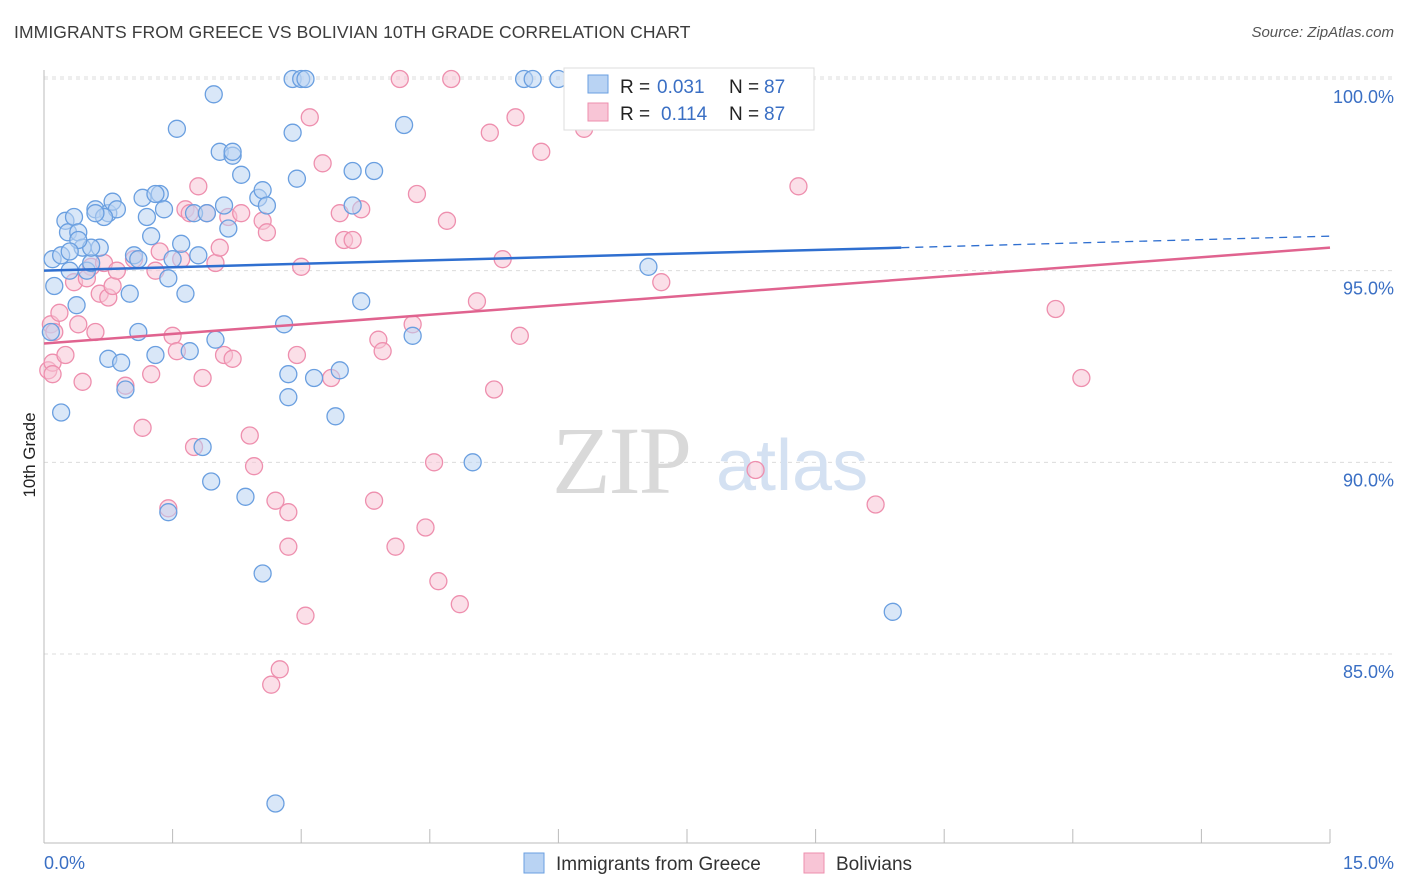 The height and width of the screenshot is (892, 1406). I want to click on trend-line-bolivians, so click(687, 295).